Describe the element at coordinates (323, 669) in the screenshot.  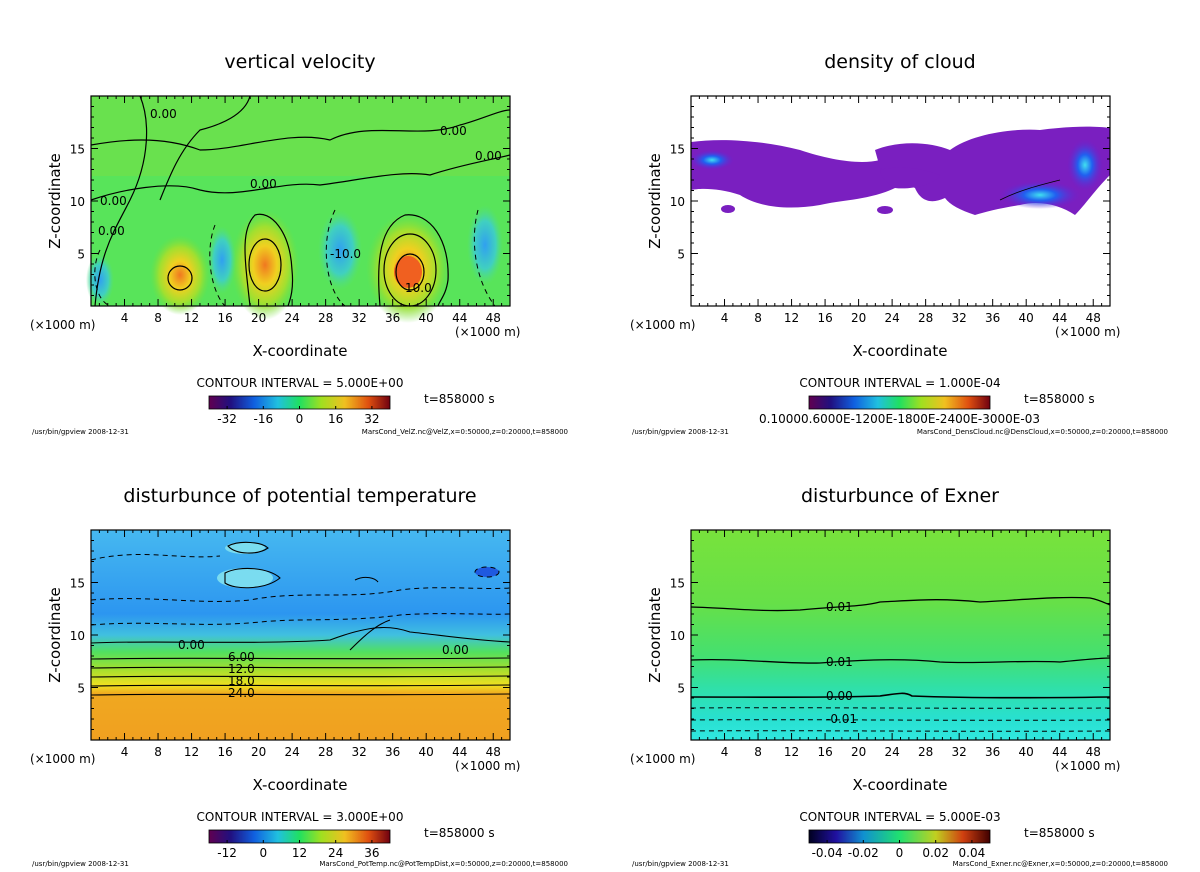
I see `contour-label-group: 0.00 6.00 12.0 18.0 24.0 0.00` at that location.